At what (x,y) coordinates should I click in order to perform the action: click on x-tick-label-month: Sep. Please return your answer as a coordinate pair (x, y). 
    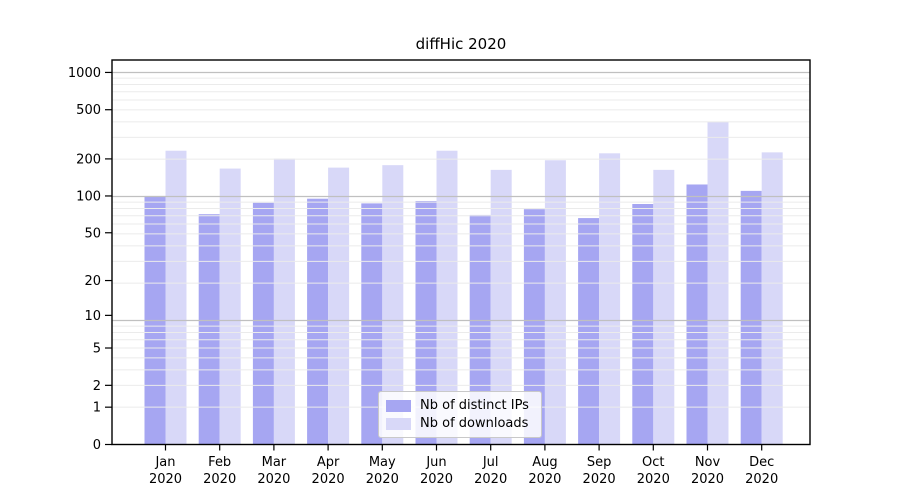
    Looking at the image, I should click on (599, 462).